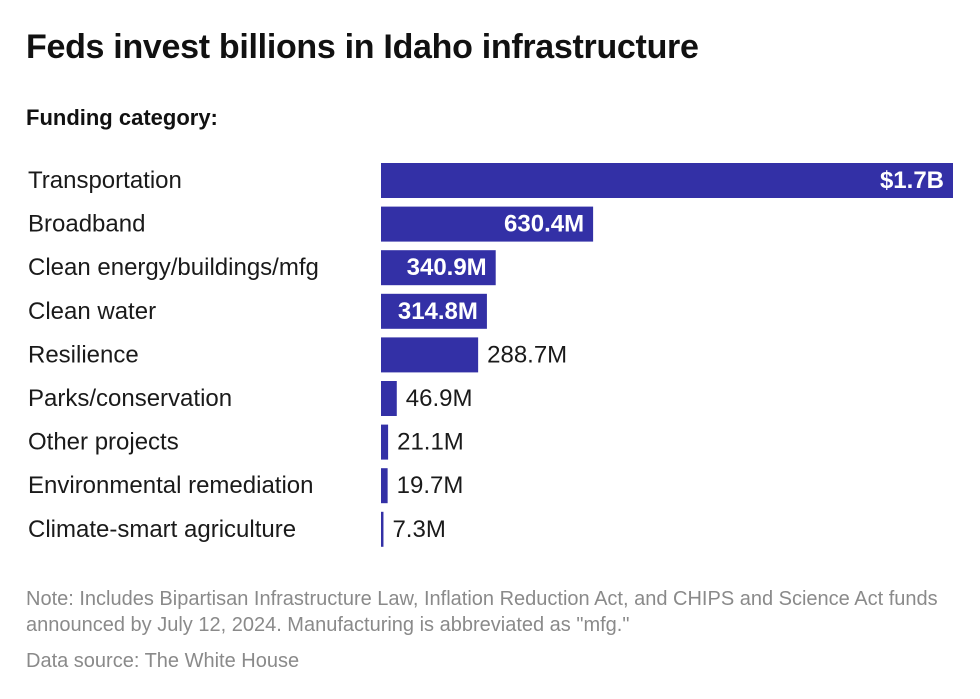 This screenshot has width=980, height=699. Describe the element at coordinates (430, 442) in the screenshot. I see `value-label: 21.1M` at that location.